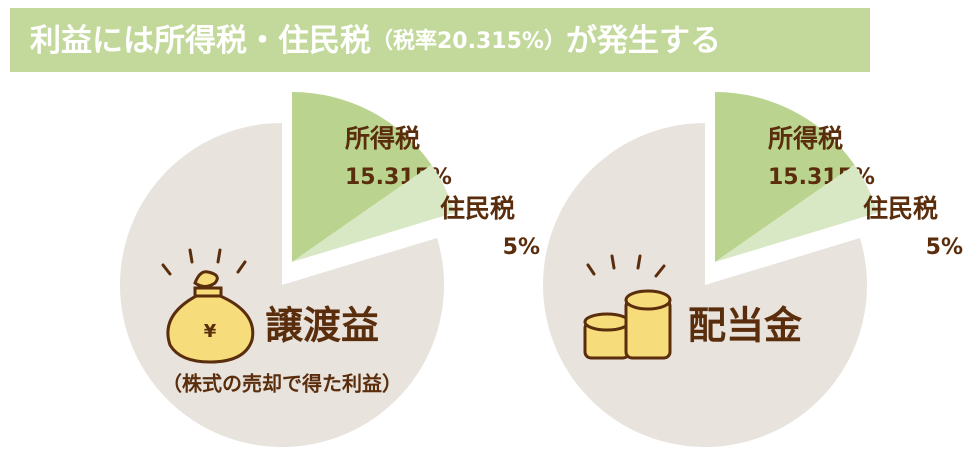 This screenshot has width=980, height=450. Describe the element at coordinates (745, 326) in the screenshot. I see `center-label: 配当金` at that location.